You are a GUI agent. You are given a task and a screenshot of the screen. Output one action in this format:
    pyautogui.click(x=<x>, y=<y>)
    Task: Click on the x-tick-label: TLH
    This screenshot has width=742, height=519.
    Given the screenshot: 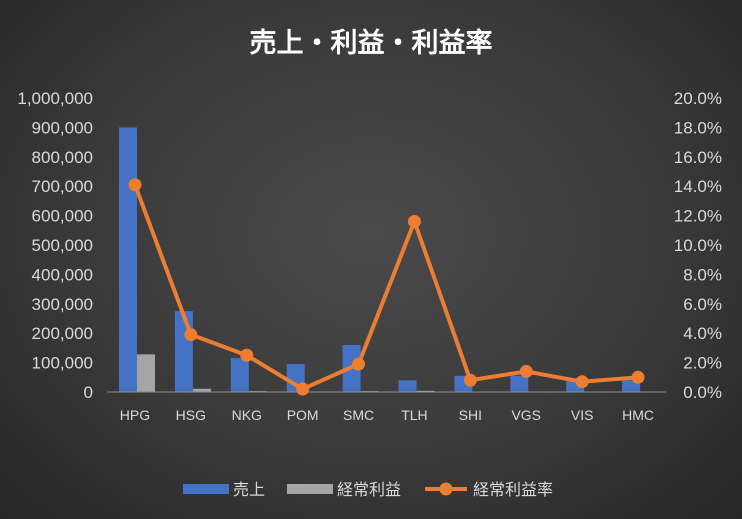 What is the action you would take?
    pyautogui.click(x=414, y=415)
    